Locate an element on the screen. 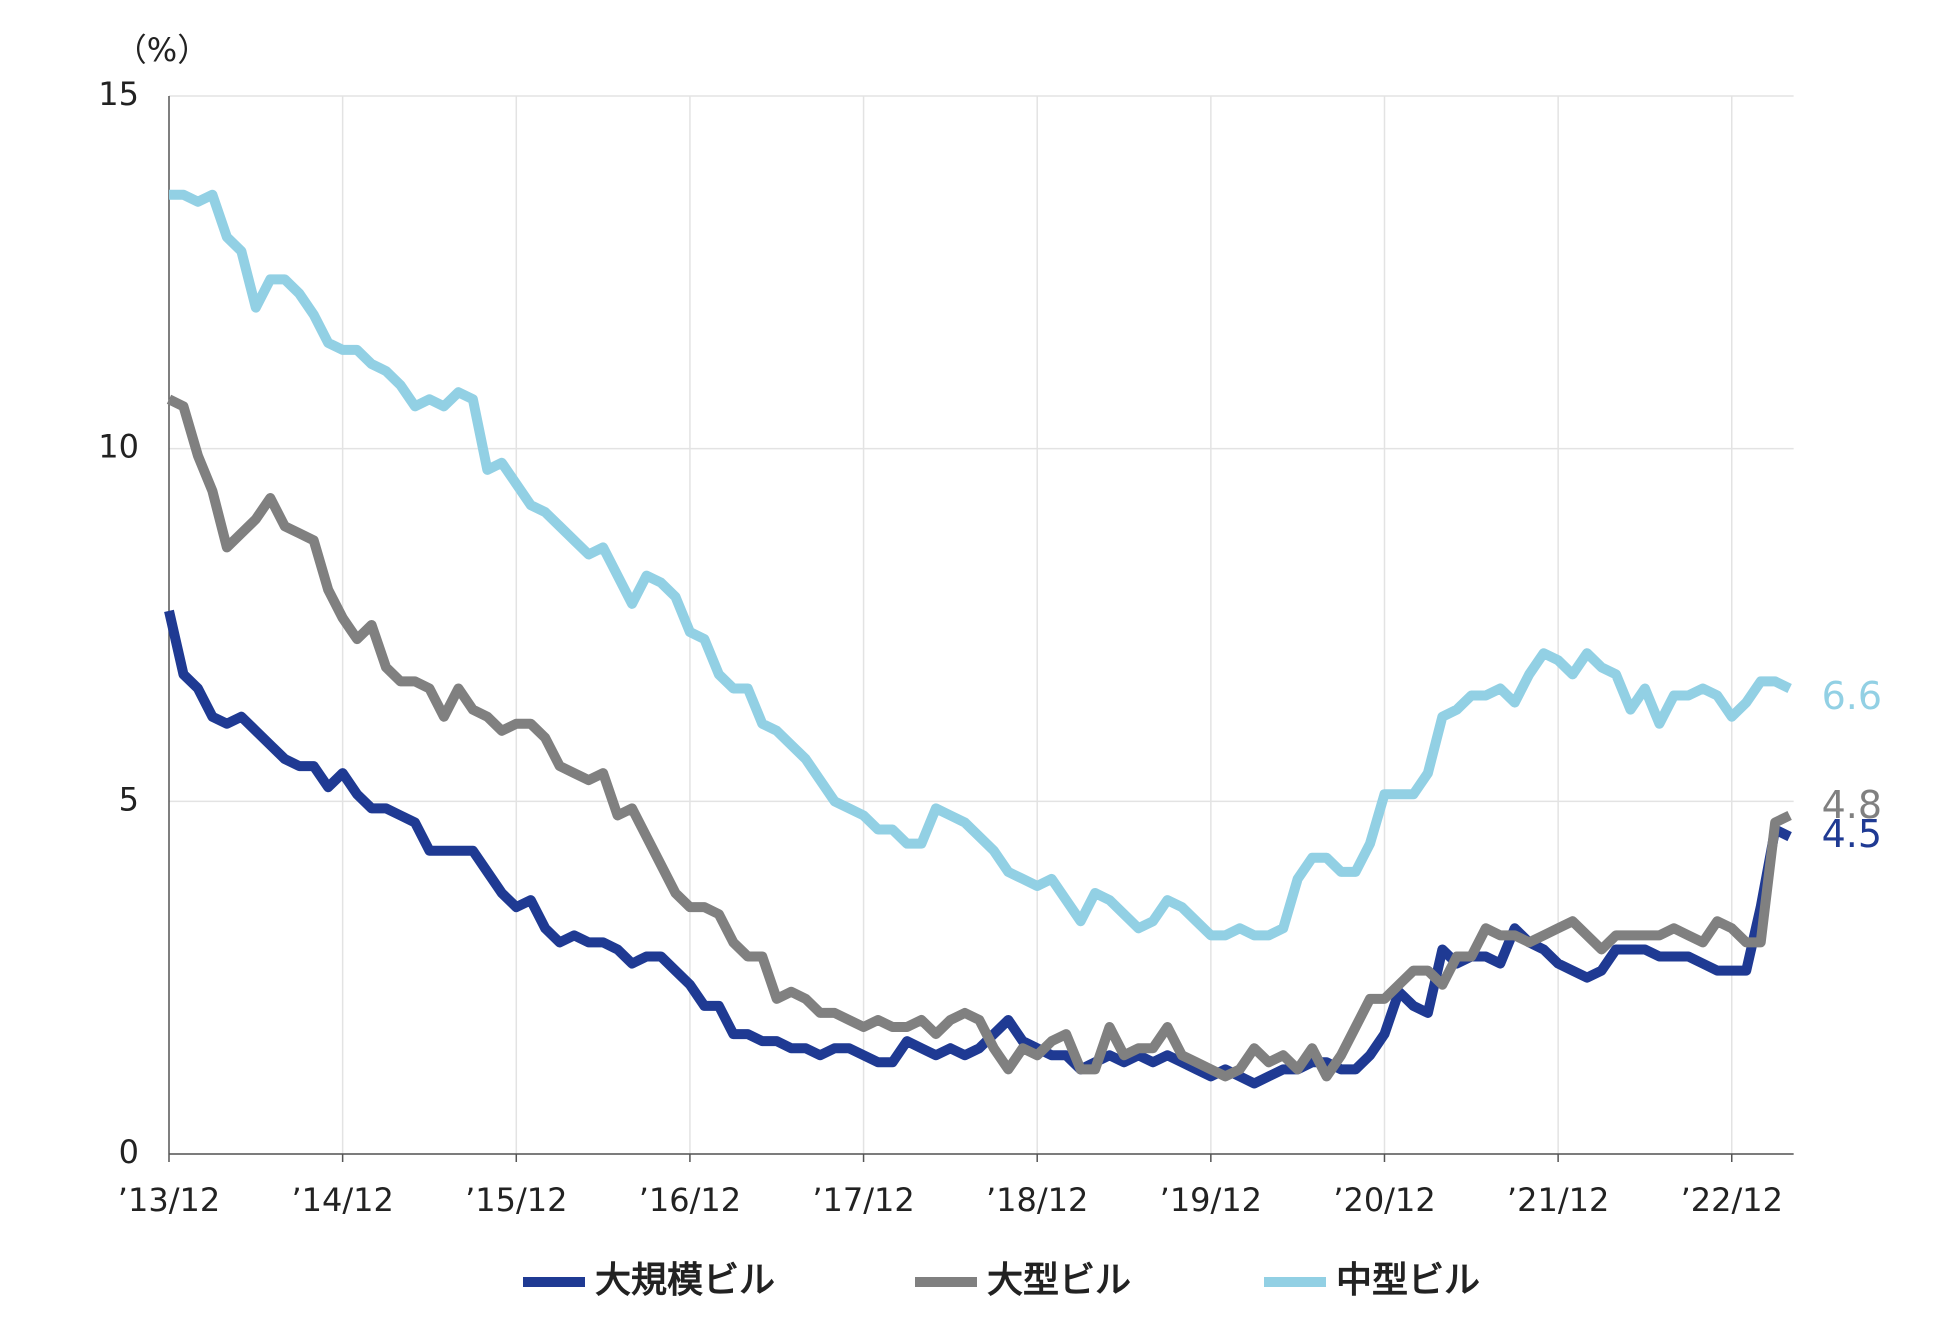  end-label: 4.8 is located at coordinates (1852, 805).